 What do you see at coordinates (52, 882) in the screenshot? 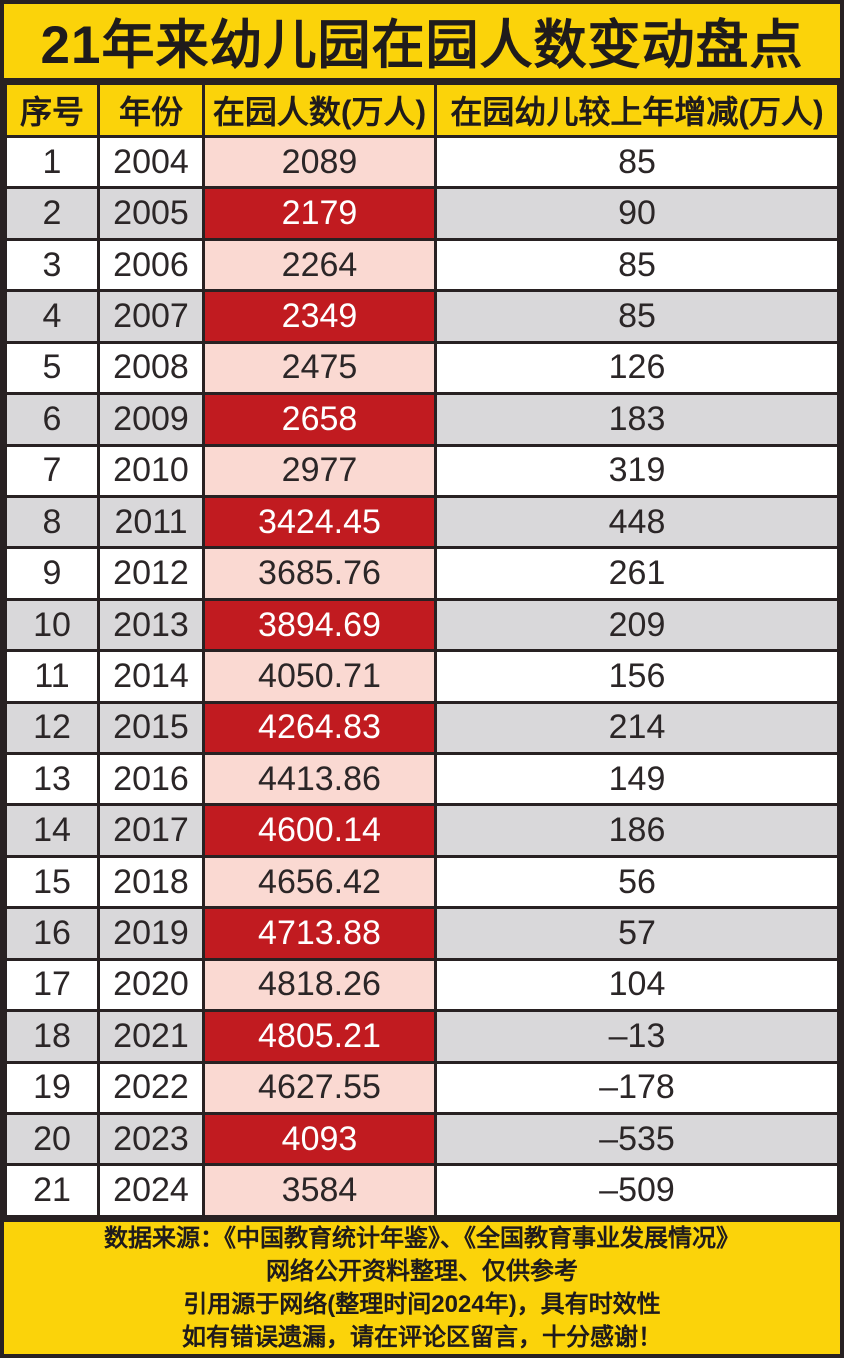
I see `cell-index: 15` at bounding box center [52, 882].